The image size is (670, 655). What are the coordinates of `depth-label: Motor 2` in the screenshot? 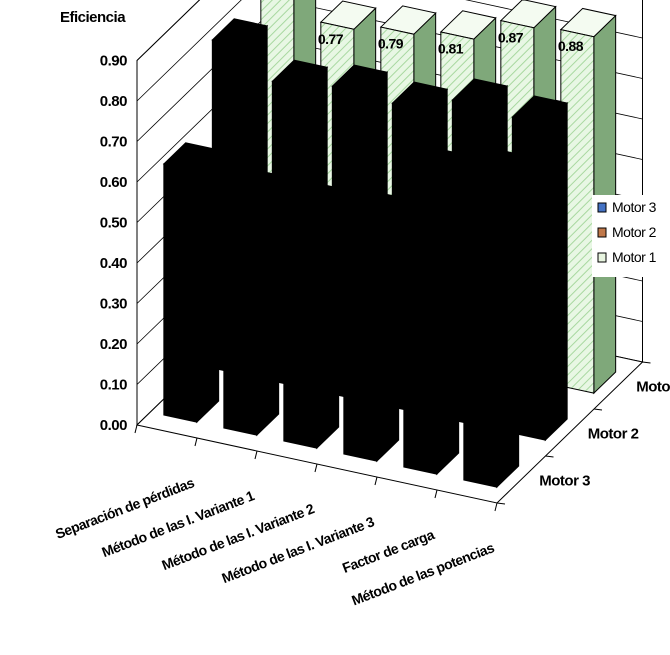 It's located at (613, 434).